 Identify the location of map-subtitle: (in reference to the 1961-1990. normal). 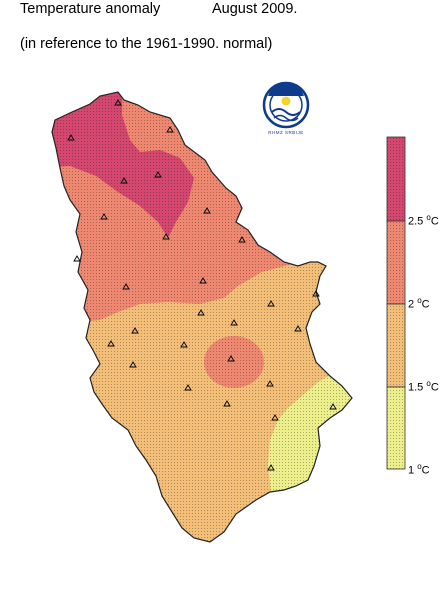
(146, 44).